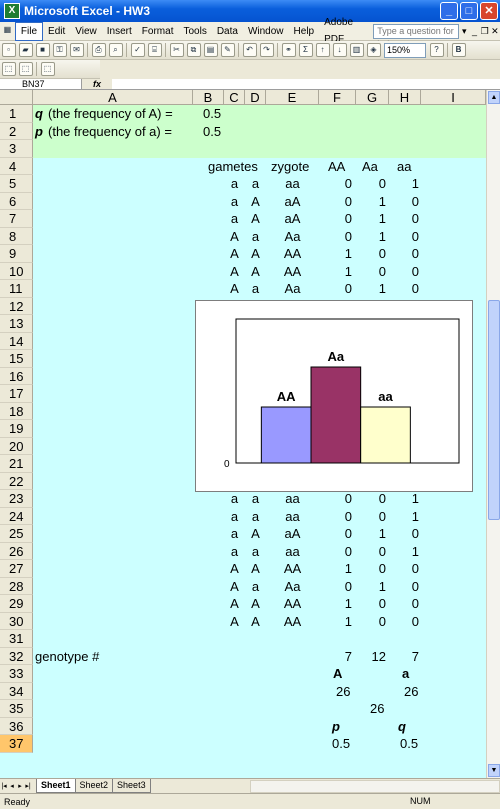  I want to click on redo-icon: ↷, so click(266, 50).